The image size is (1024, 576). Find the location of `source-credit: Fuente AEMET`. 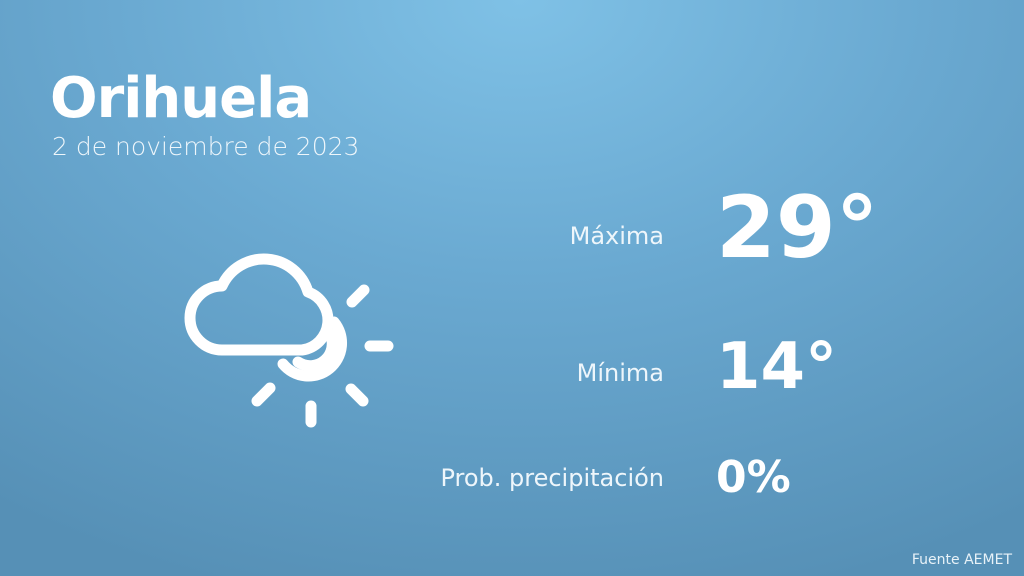

source-credit: Fuente AEMET is located at coordinates (961, 560).